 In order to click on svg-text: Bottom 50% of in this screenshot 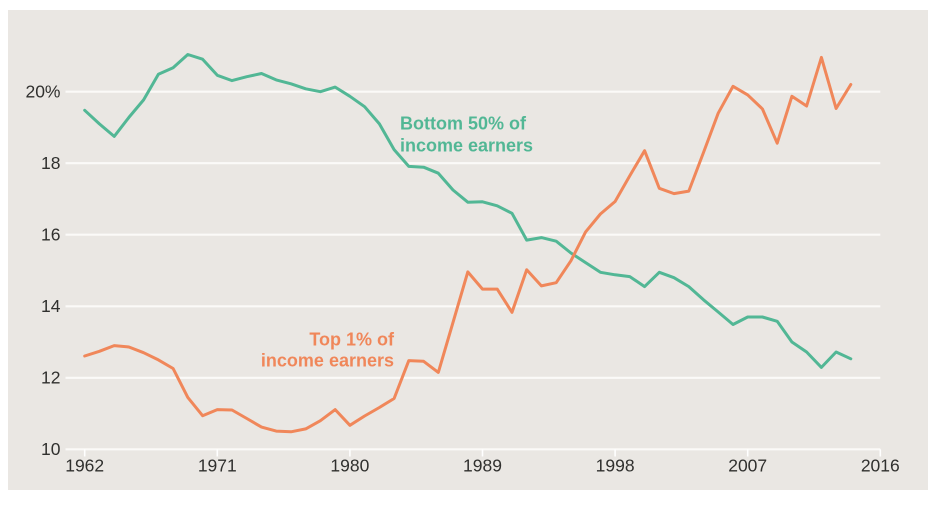, I will do `click(463, 124)`.